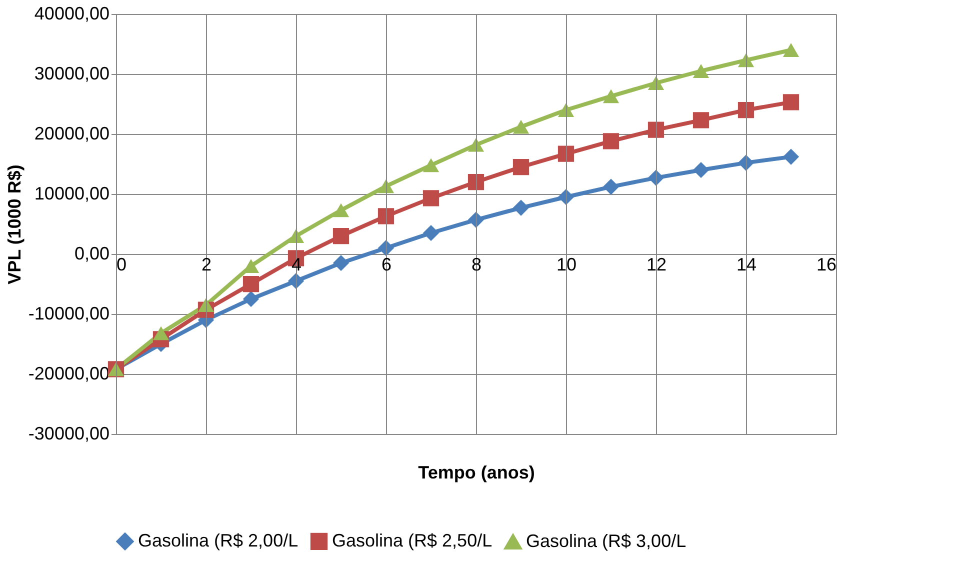 The height and width of the screenshot is (586, 969). What do you see at coordinates (92, 254) in the screenshot?
I see `y-tick-label: 0,00` at bounding box center [92, 254].